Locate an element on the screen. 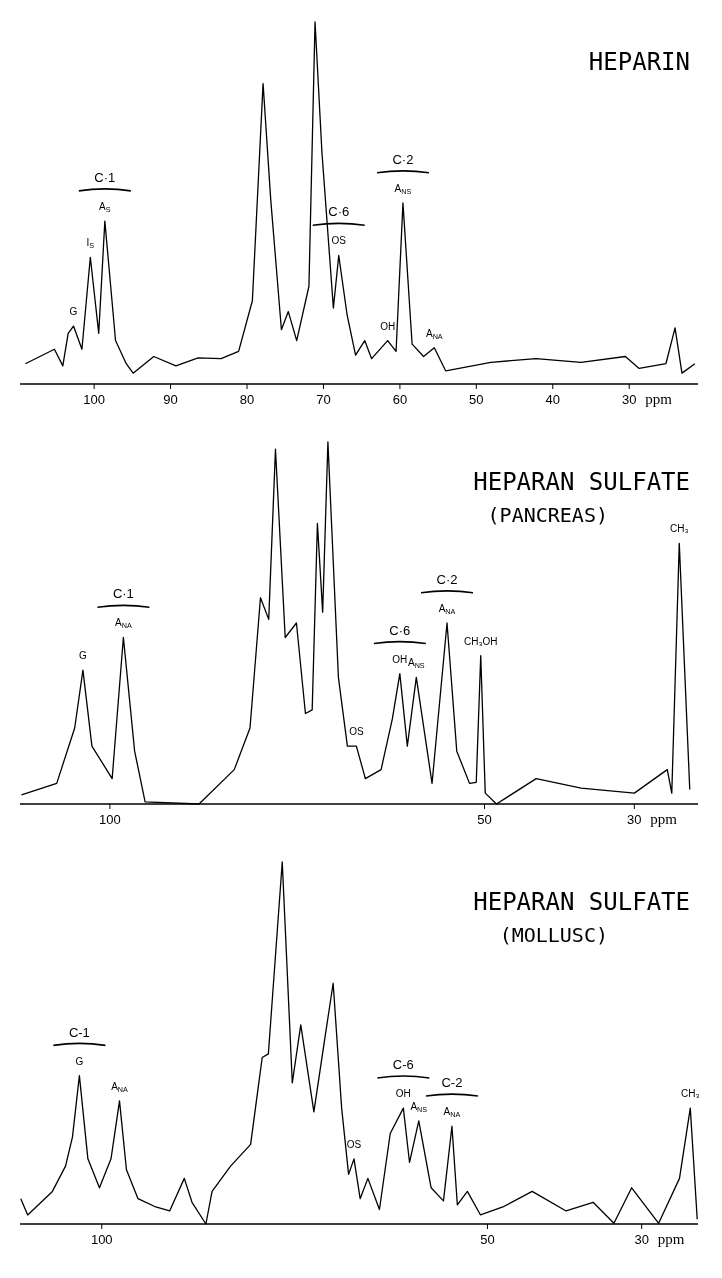 This screenshot has width=722, height=1278. annotation: C-1 is located at coordinates (79, 1032).